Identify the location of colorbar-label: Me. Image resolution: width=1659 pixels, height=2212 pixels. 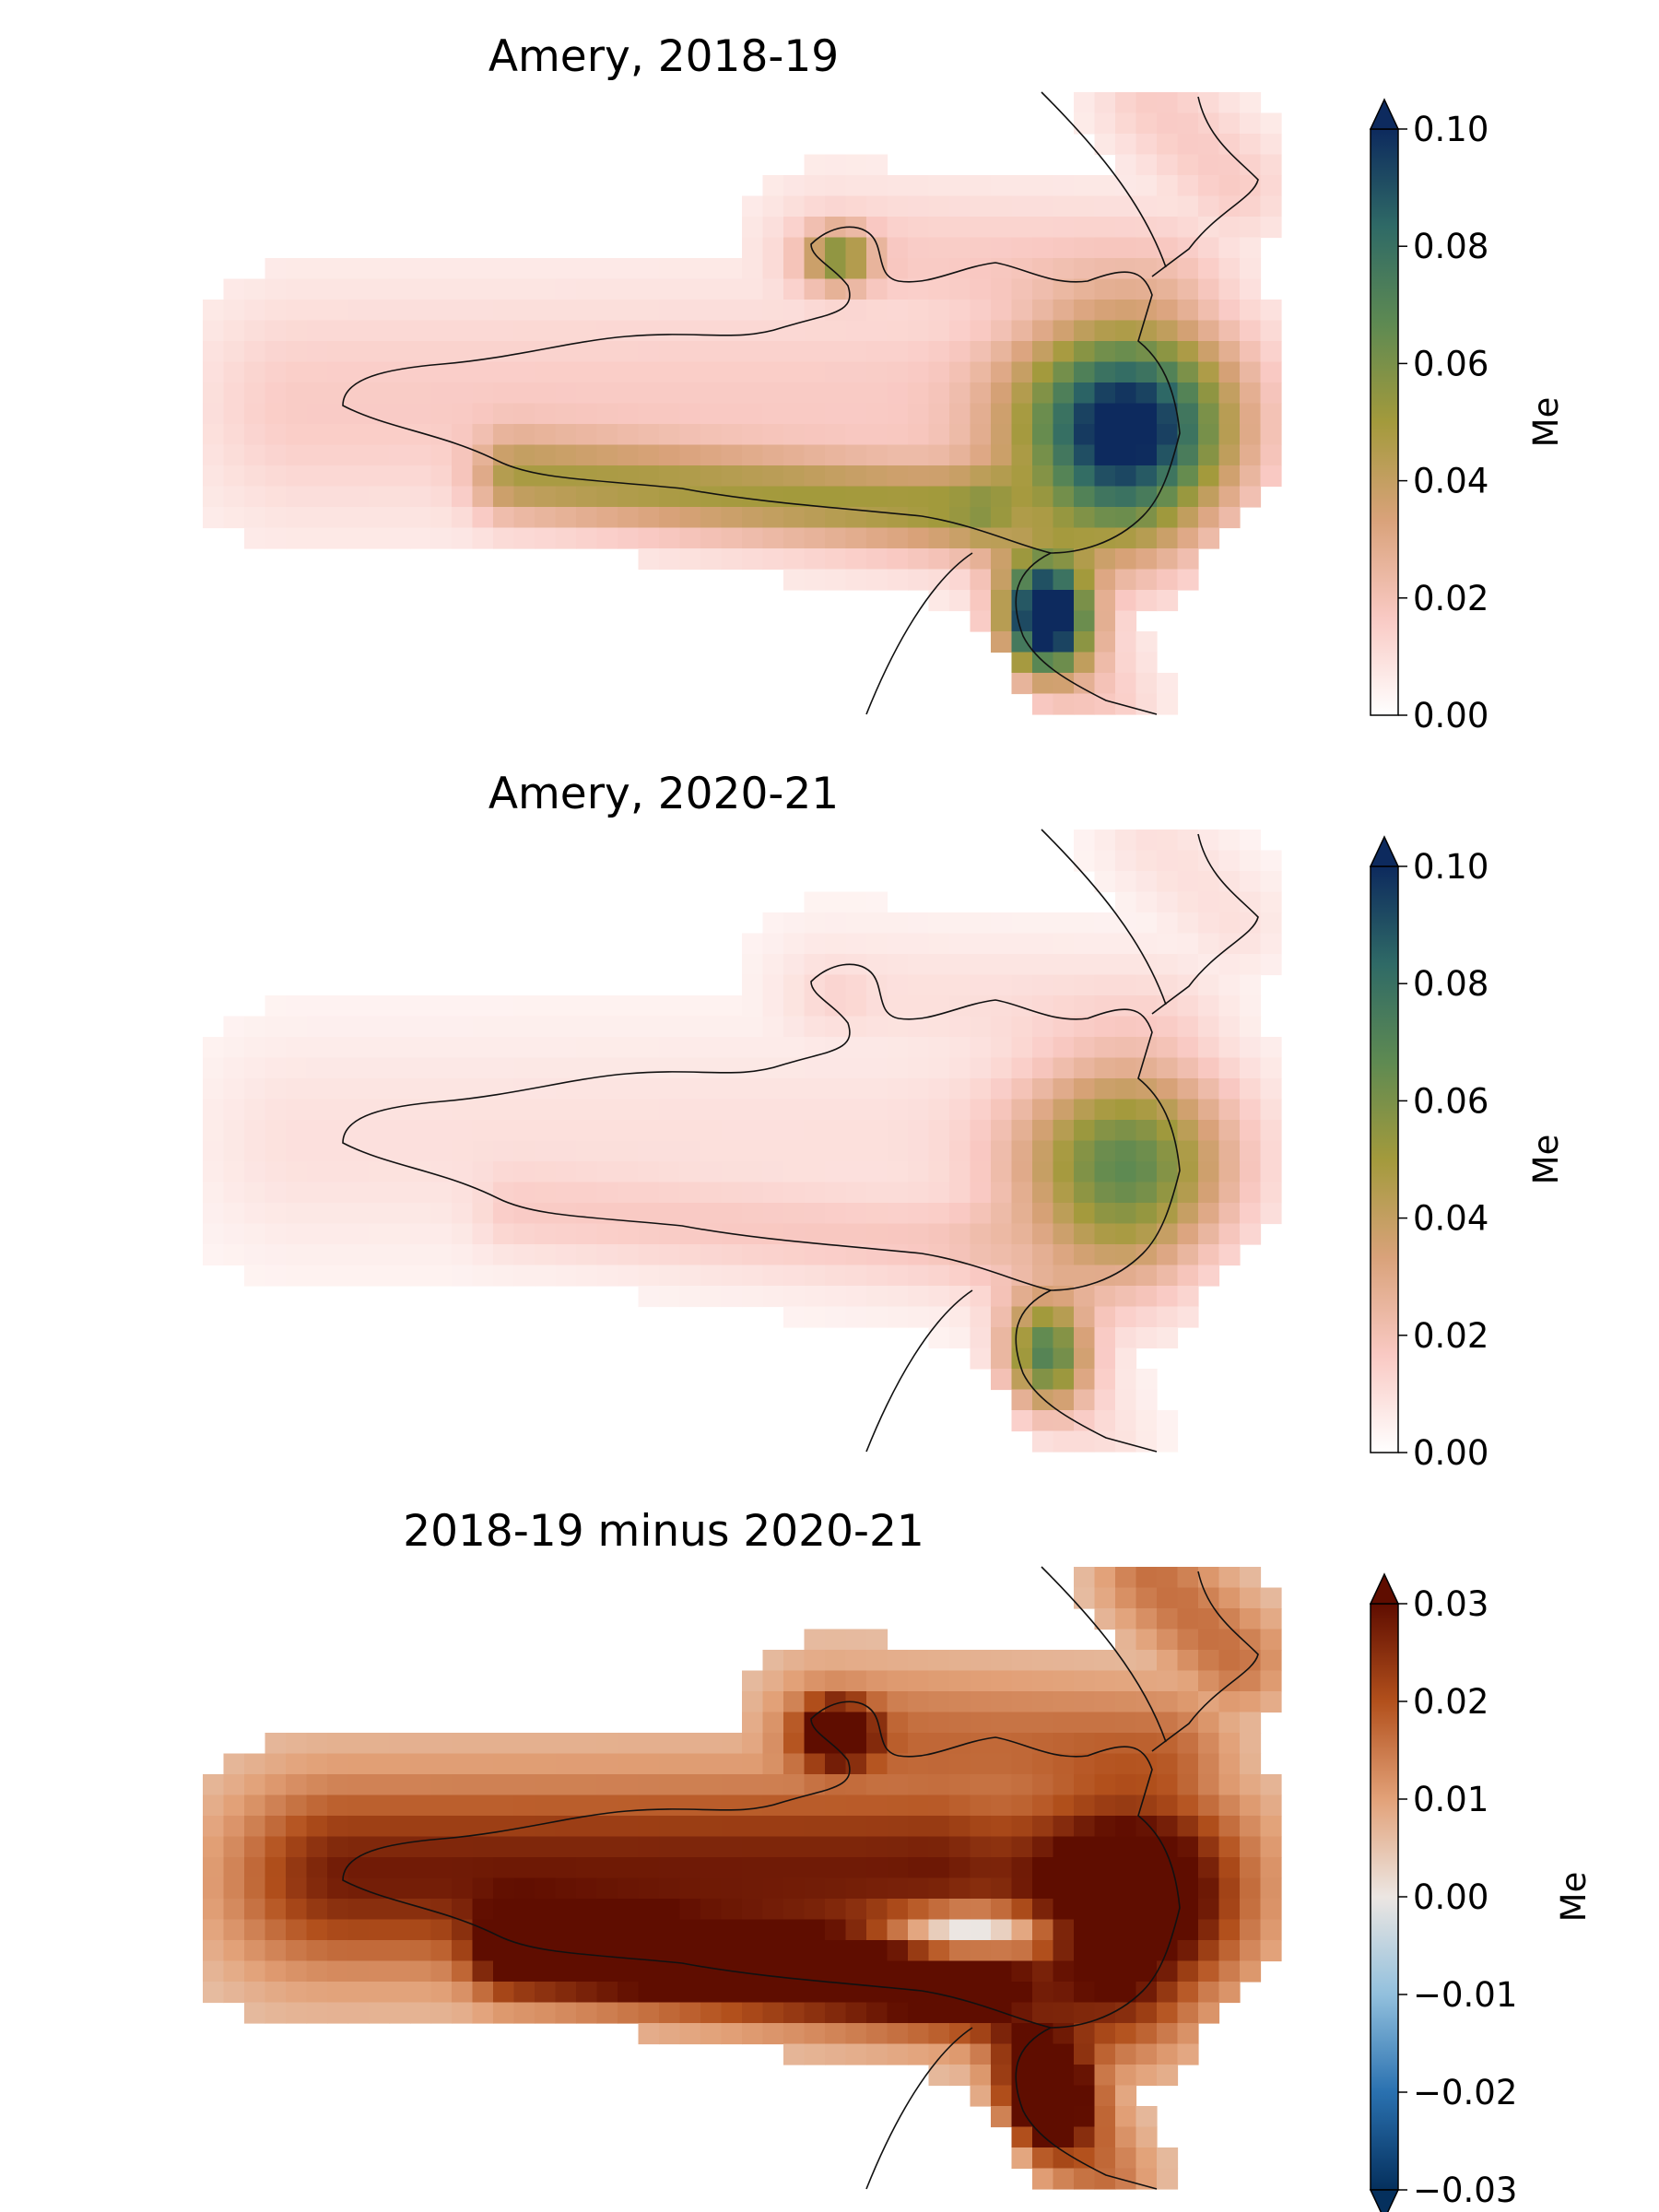
(1546, 422).